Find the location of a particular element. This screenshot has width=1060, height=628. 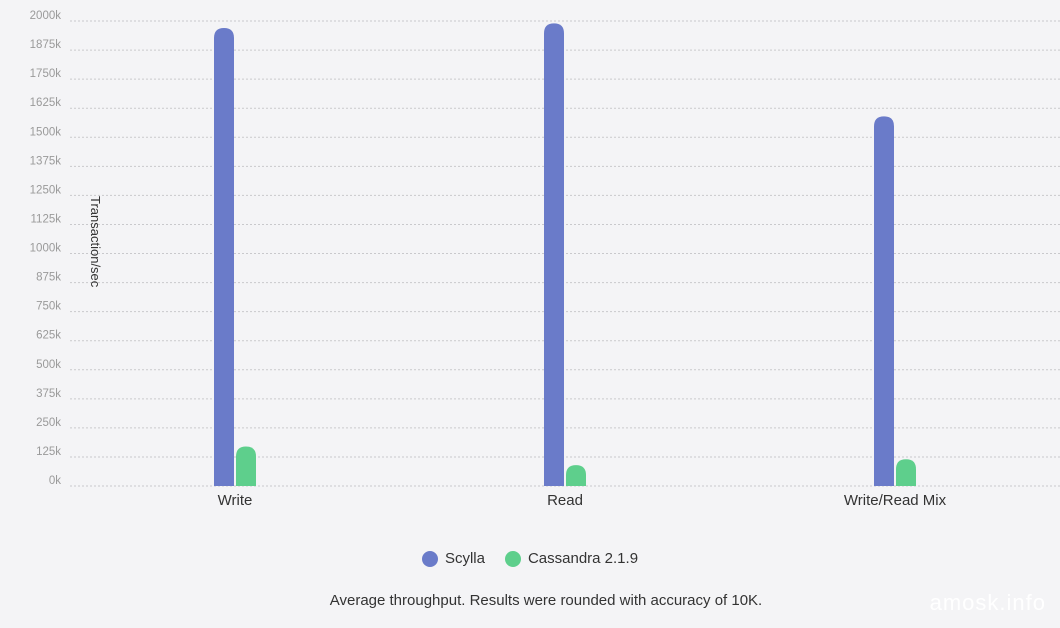

y-tick-label: 1000k is located at coordinates (46, 249).